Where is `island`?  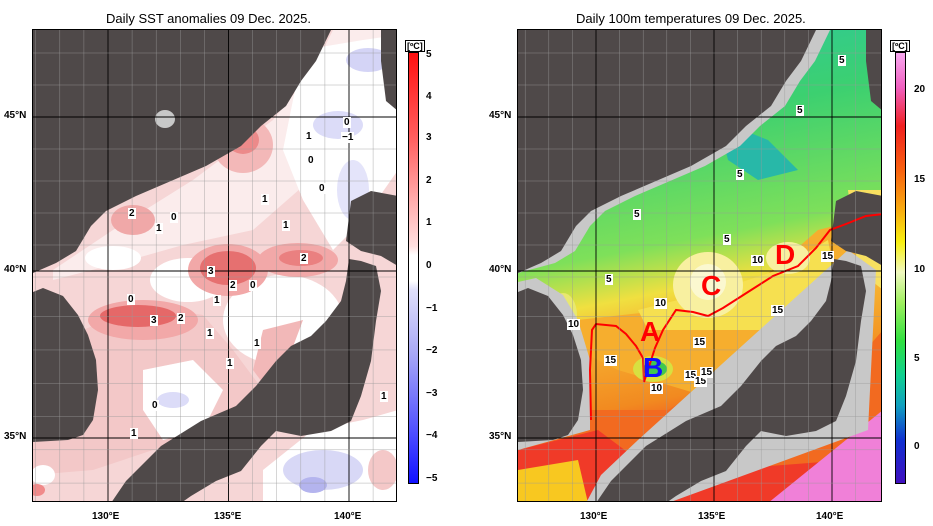 island is located at coordinates (165, 119).